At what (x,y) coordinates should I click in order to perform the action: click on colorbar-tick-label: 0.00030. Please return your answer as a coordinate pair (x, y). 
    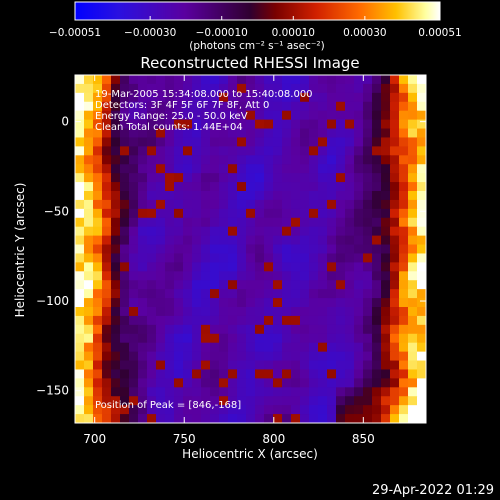
    Looking at the image, I should click on (364, 33).